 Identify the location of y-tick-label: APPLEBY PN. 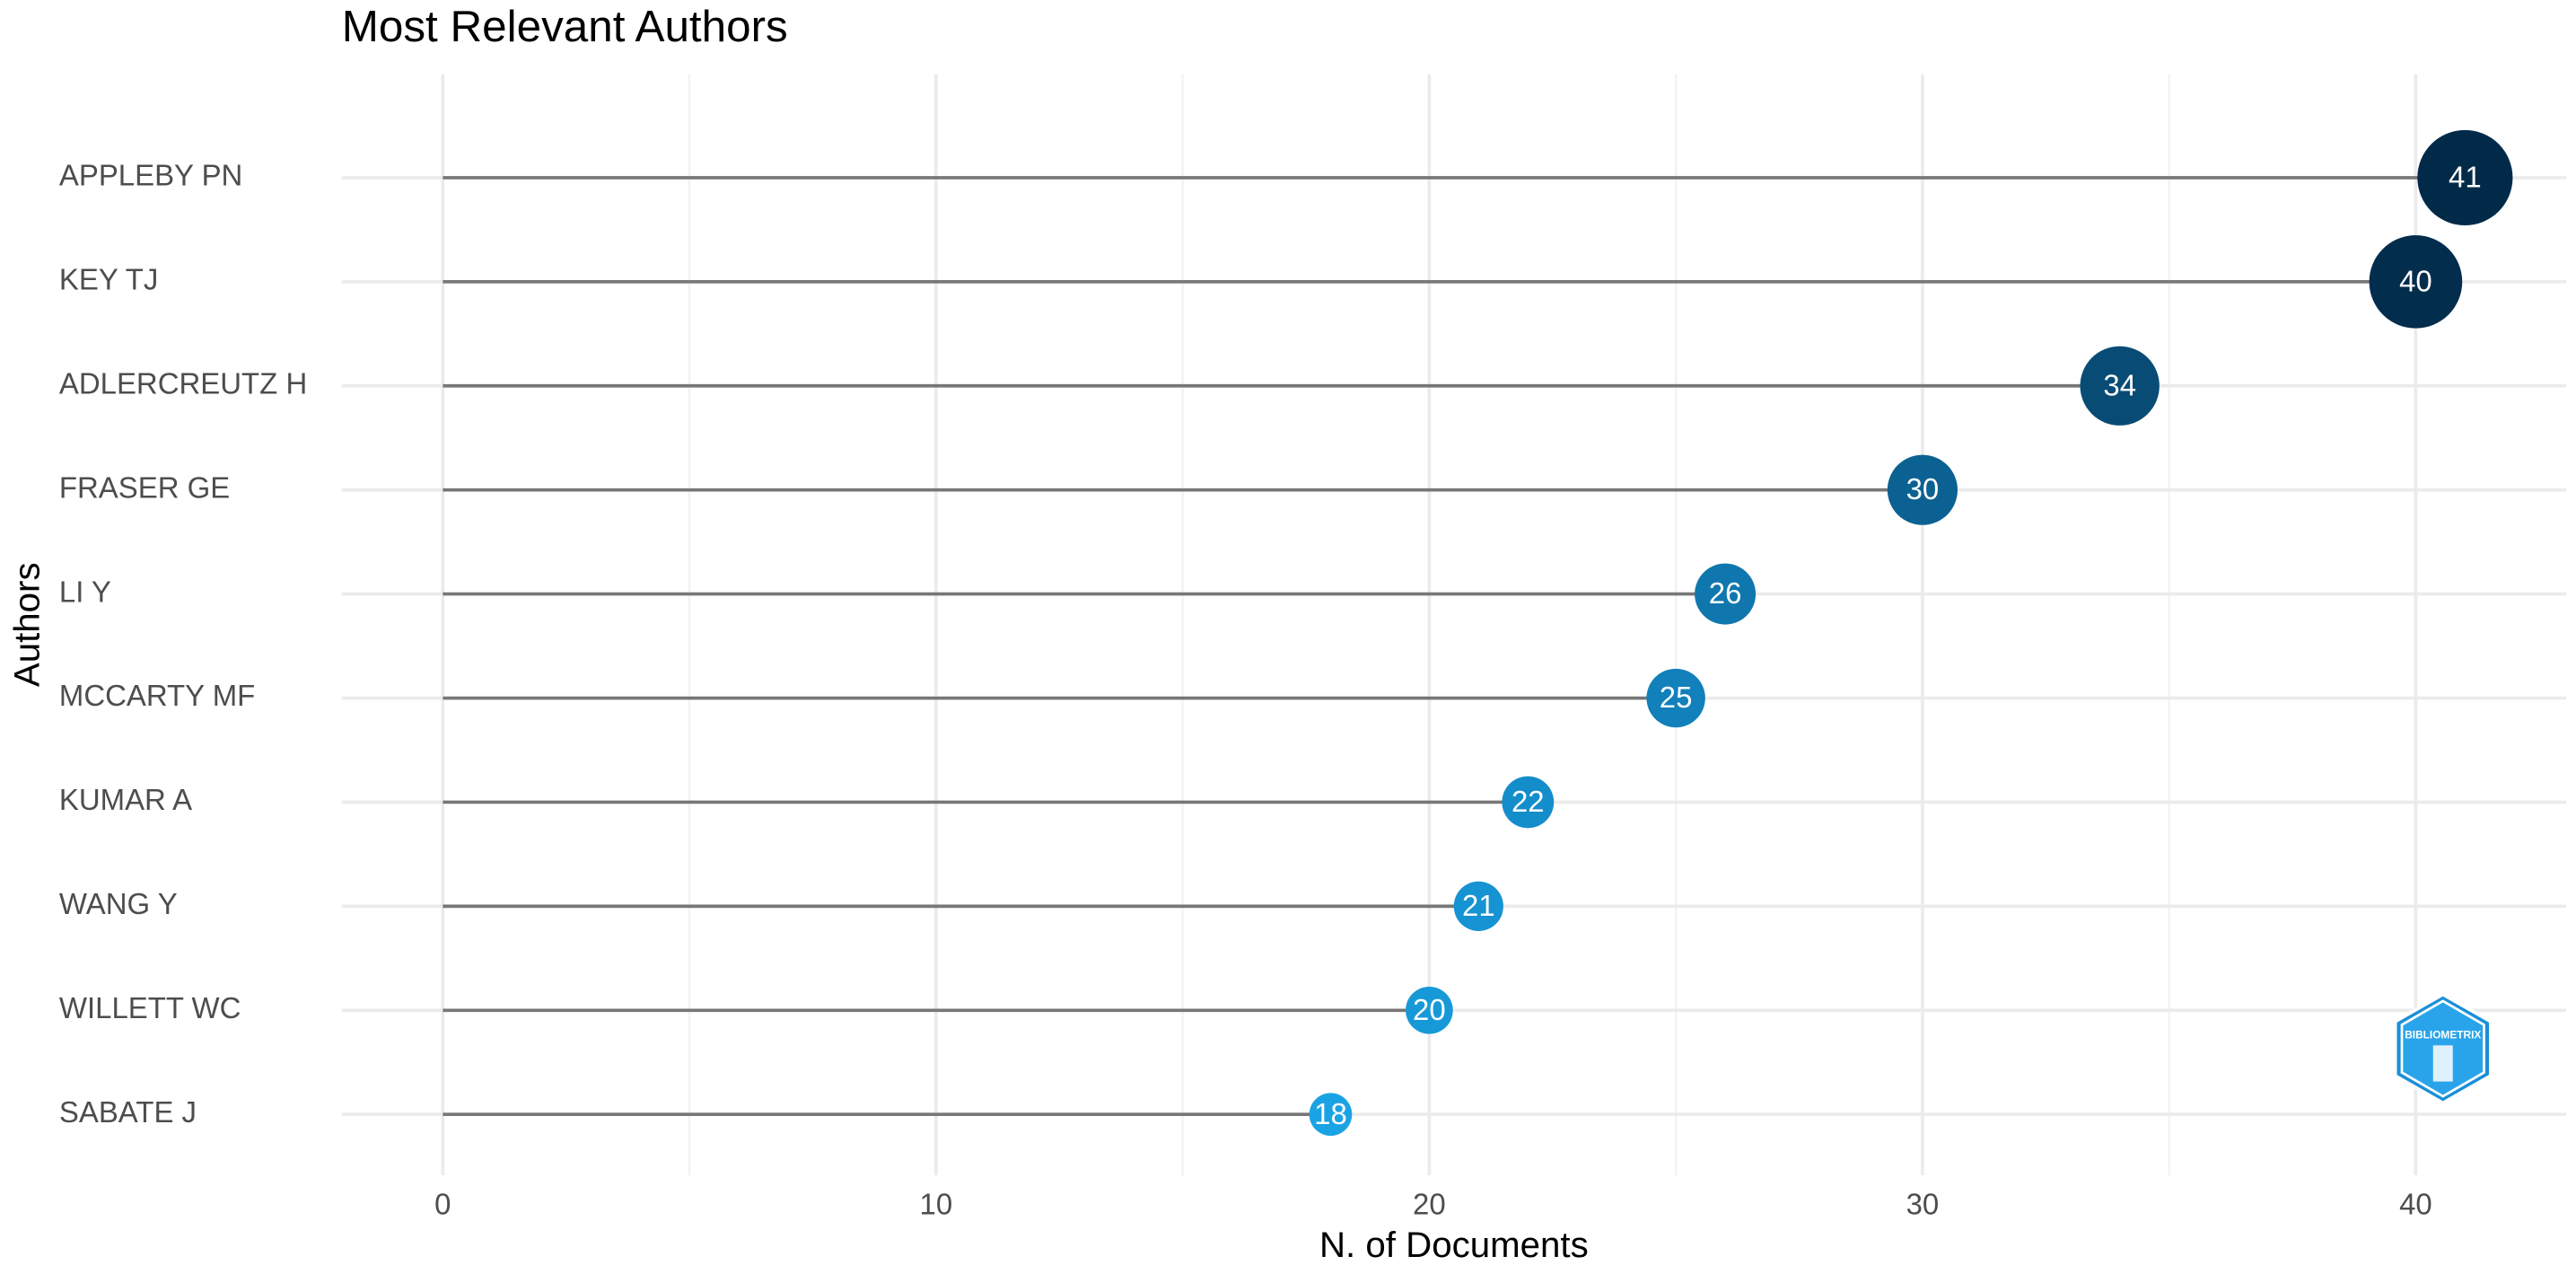
(150, 175).